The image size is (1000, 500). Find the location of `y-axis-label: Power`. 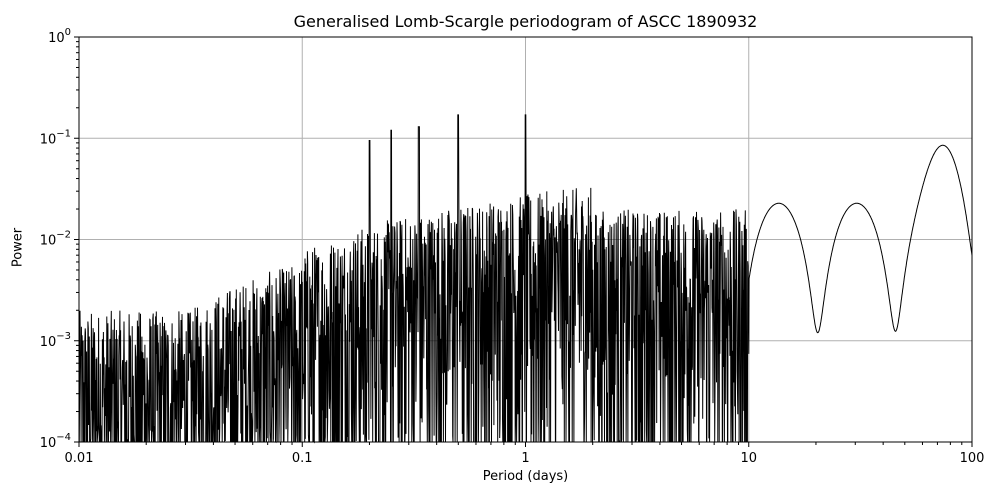

y-axis-label: Power is located at coordinates (18, 247).